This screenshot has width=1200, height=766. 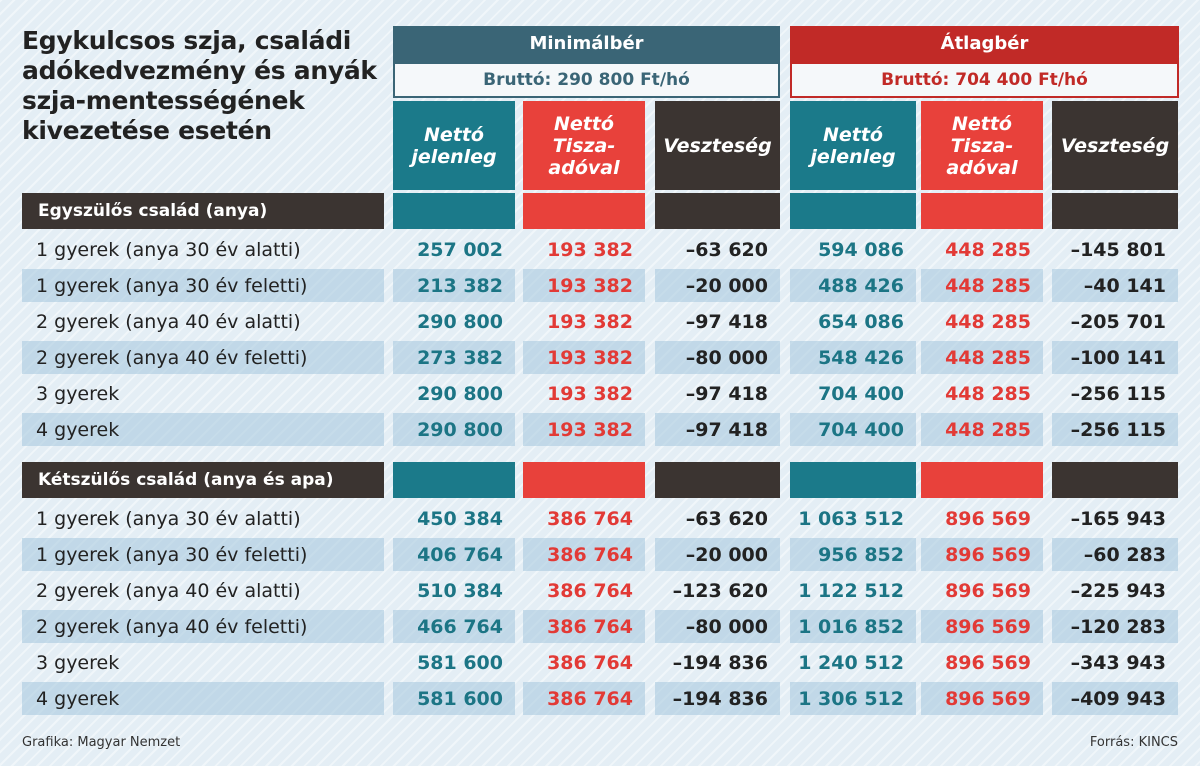 What do you see at coordinates (984, 44) in the screenshot?
I see `group-header-atlagber: Átlagbér` at bounding box center [984, 44].